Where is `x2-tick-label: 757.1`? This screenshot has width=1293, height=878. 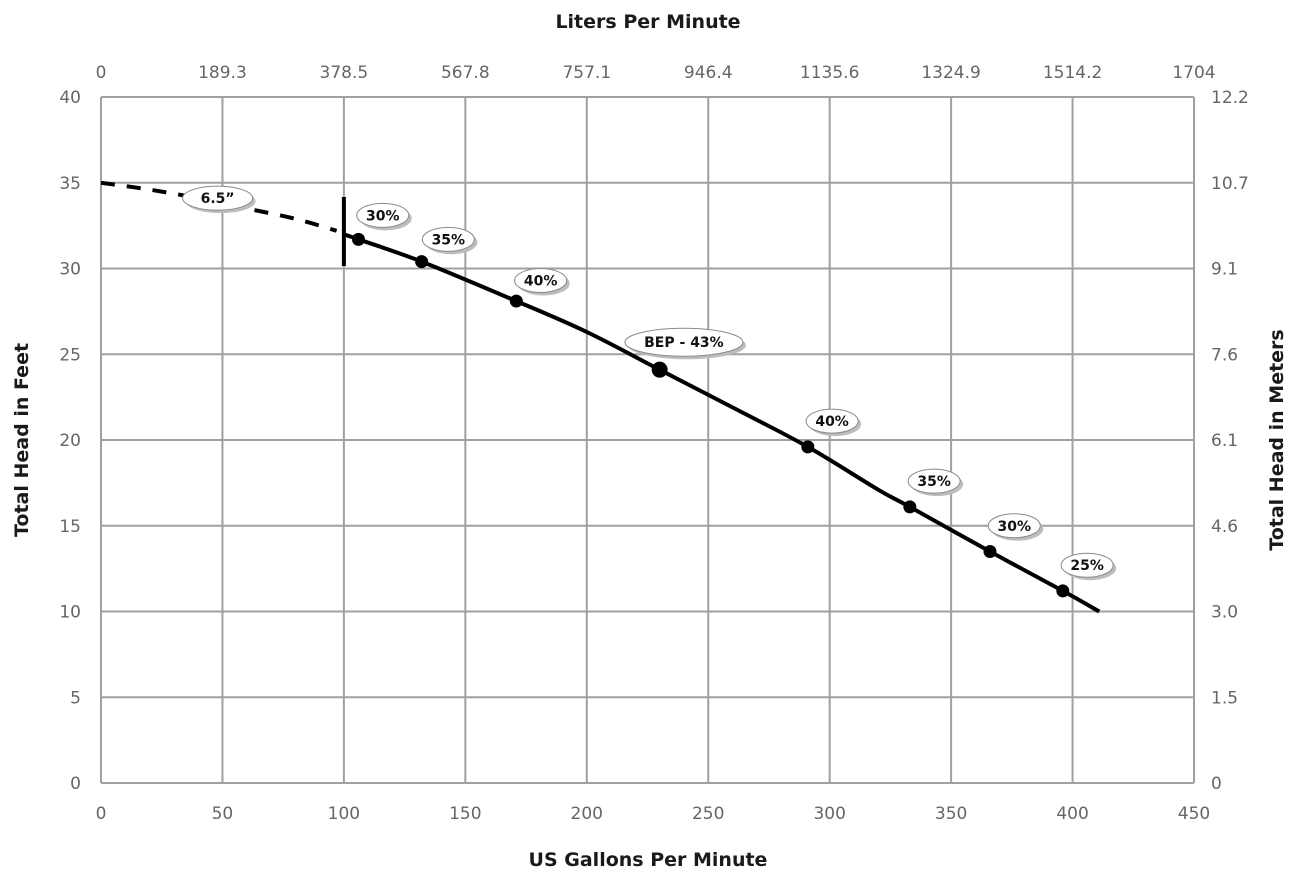 x2-tick-label: 757.1 is located at coordinates (586, 73).